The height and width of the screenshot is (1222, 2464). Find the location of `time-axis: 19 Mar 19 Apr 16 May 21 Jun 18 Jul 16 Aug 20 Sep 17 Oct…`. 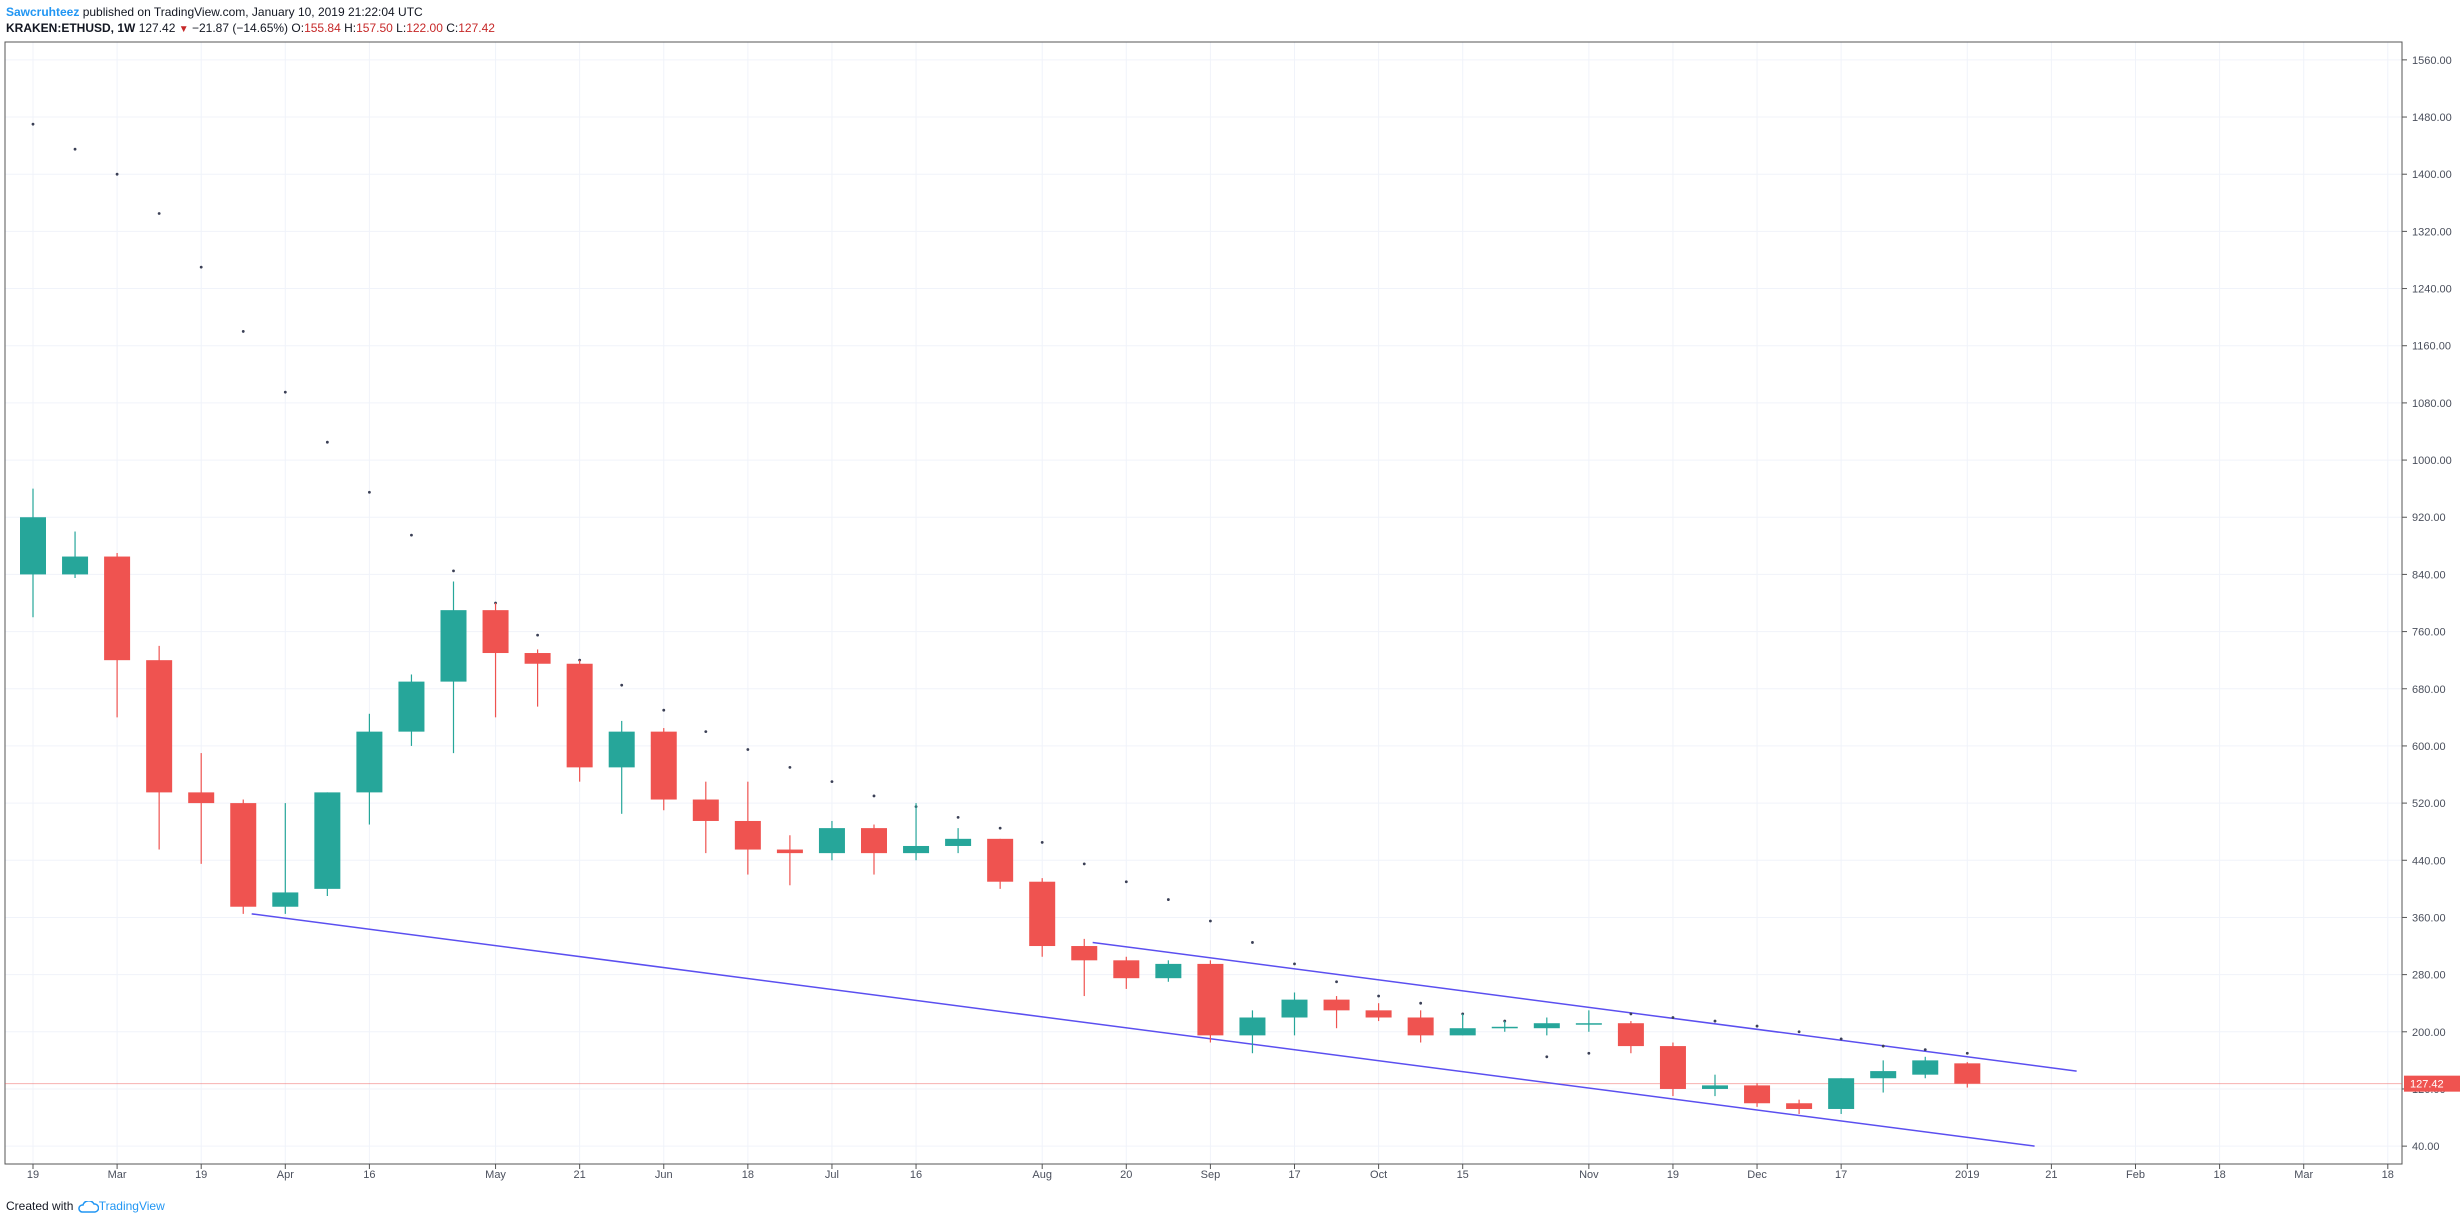

time-axis: 19 Mar 19 Apr 16 May 21 Jun 18 Jul 16 Aug 20 Sep 17 Oct… is located at coordinates (1210, 1172).